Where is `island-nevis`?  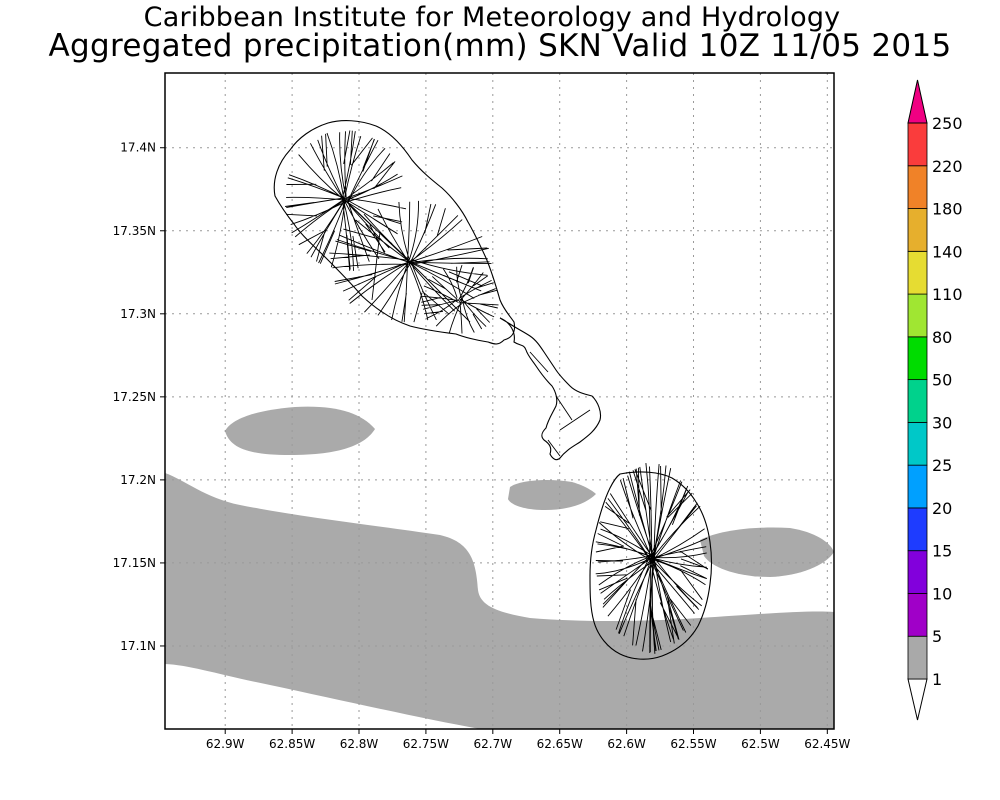 island-nevis is located at coordinates (651, 561).